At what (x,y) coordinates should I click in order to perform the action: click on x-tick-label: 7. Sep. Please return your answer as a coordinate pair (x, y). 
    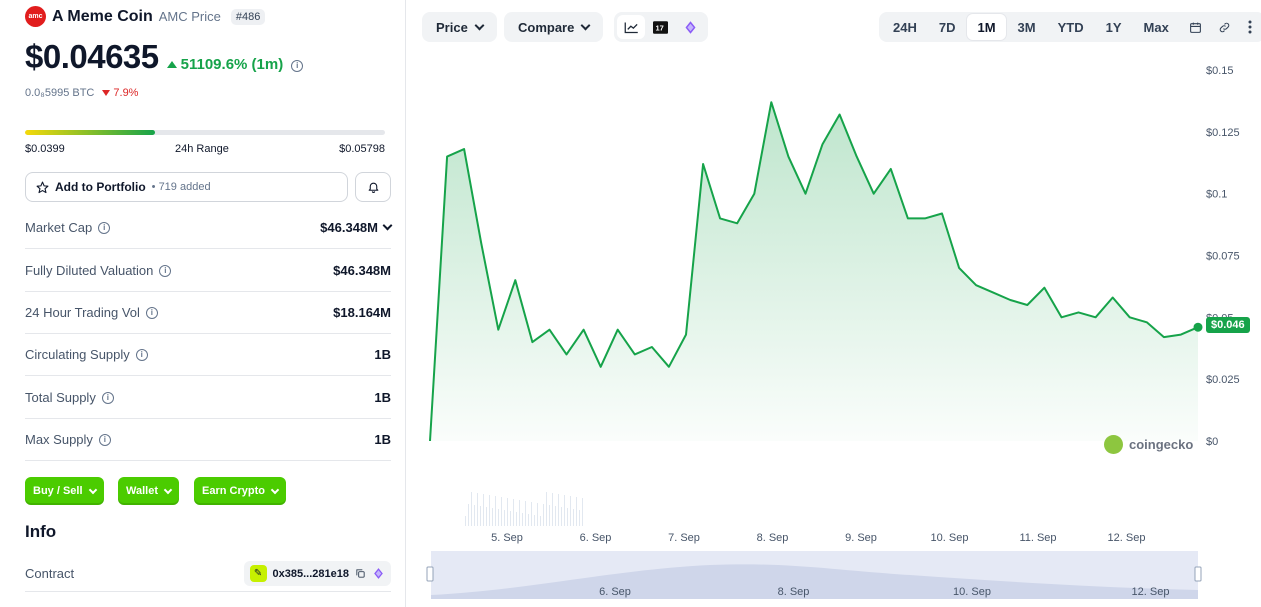
    Looking at the image, I should click on (684, 538).